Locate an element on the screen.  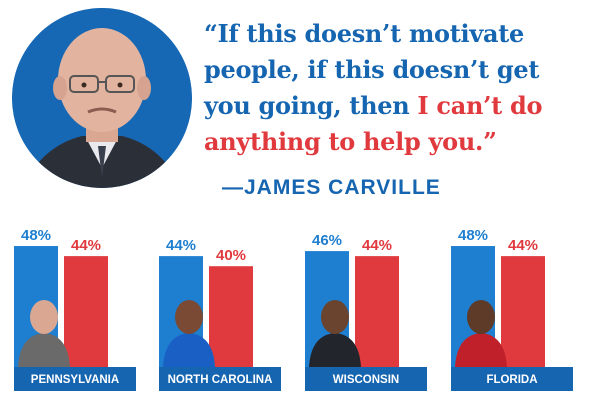
data-label-pennsylvania-blue: 48% is located at coordinates (36, 235).